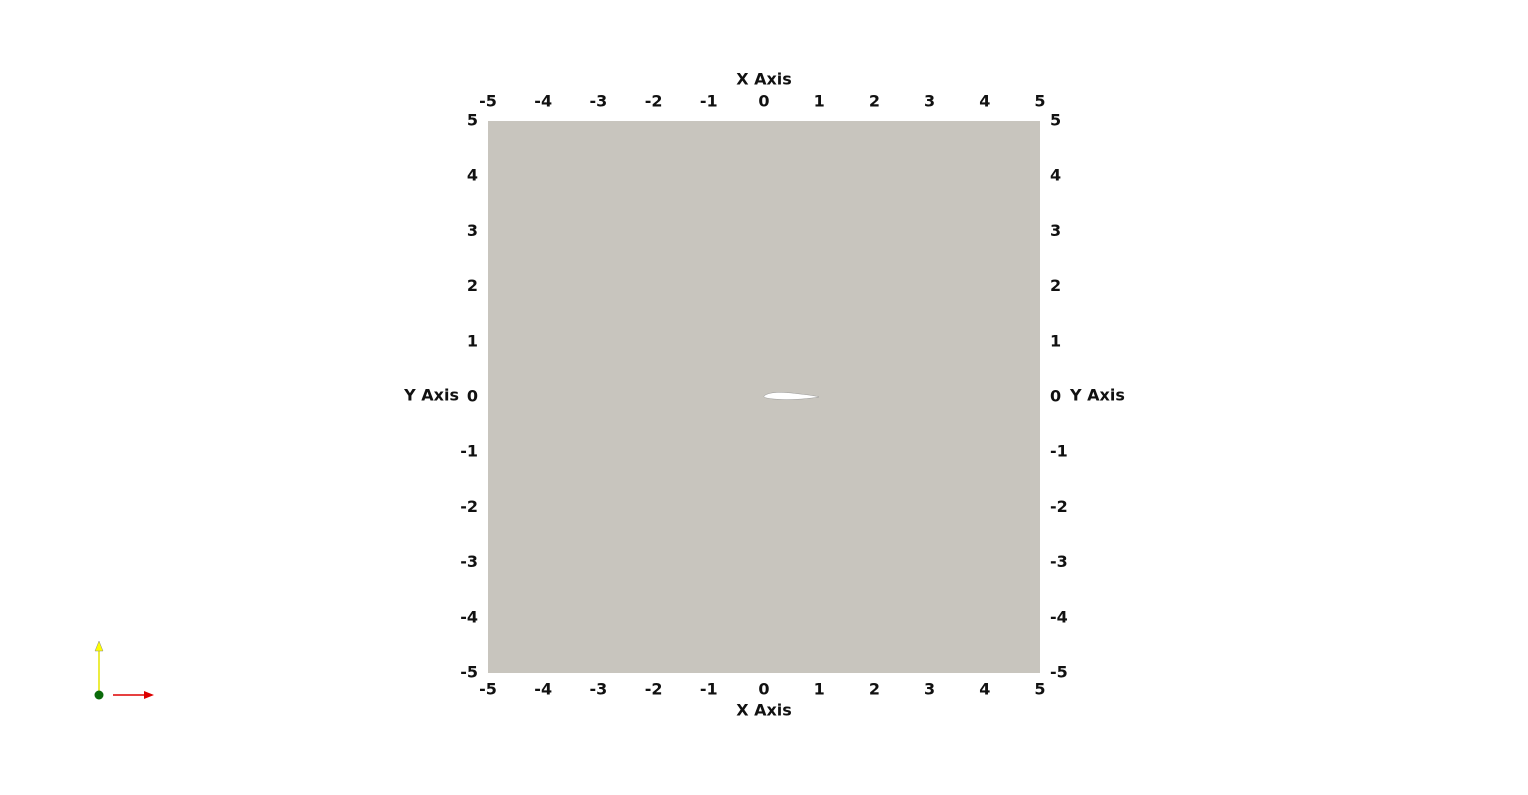  I want to click on x-axis-title-top: X Axis, so click(764, 79).